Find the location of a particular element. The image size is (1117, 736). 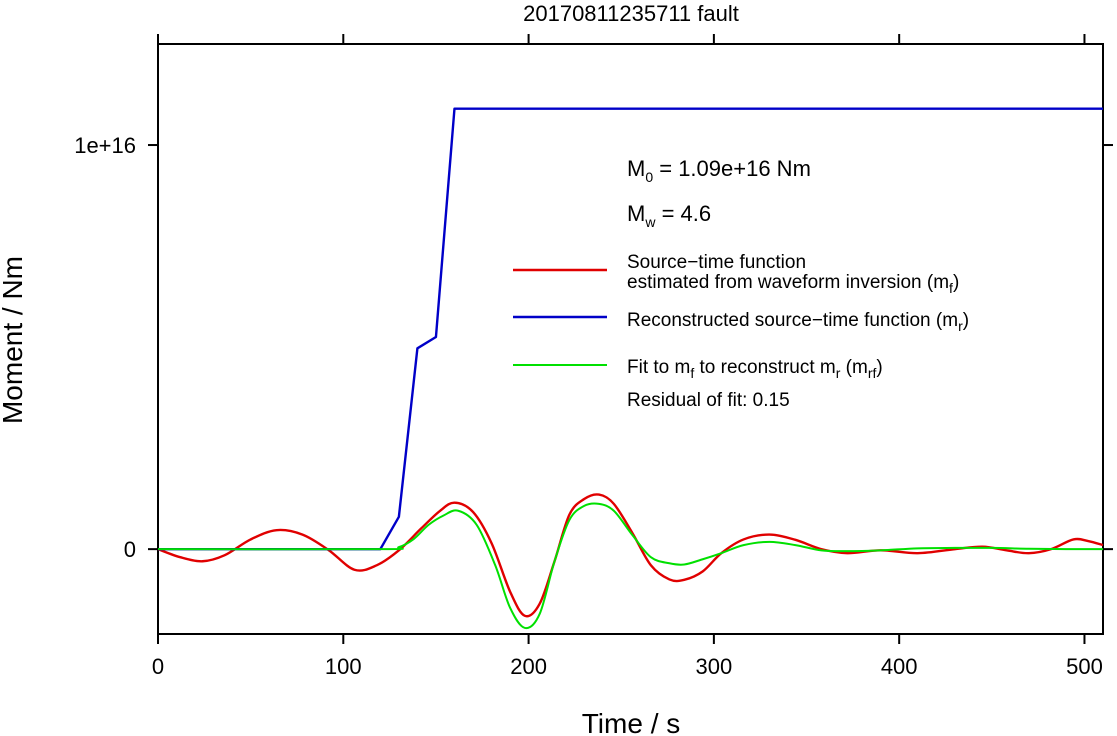

legend-mf-main: estimated from waveform inversion (m is located at coordinates (788, 282).